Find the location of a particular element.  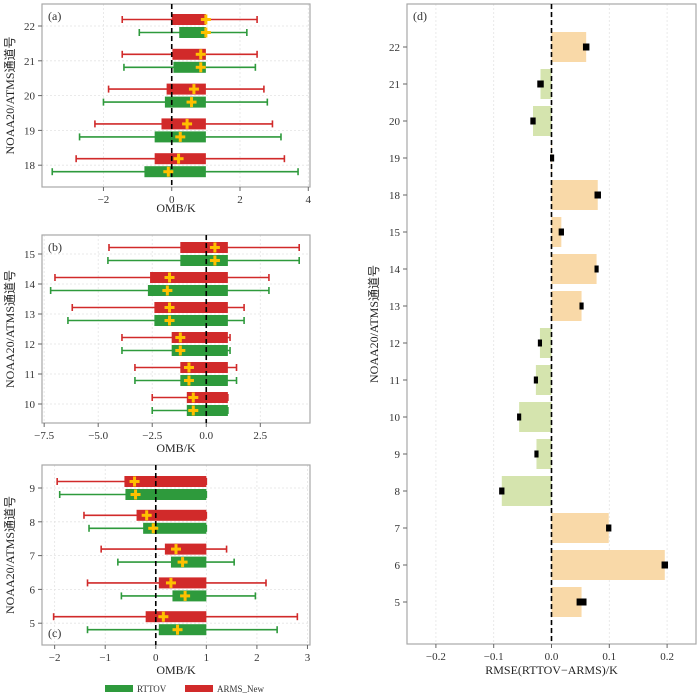

legend-swatch-rttov is located at coordinates (119, 688).